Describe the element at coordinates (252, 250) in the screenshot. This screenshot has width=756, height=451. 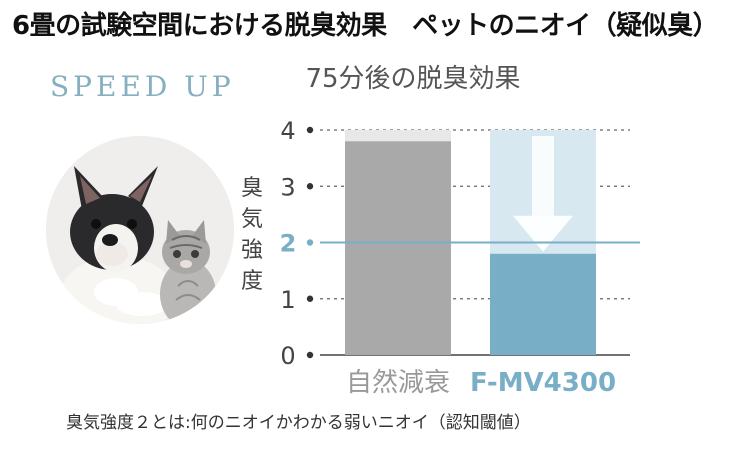
I see `y-axis-label-char: 強` at that location.